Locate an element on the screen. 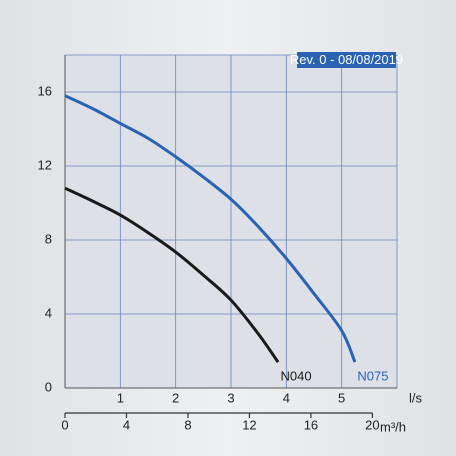 The image size is (456, 456). x-axis-label: l/s is located at coordinates (416, 397).